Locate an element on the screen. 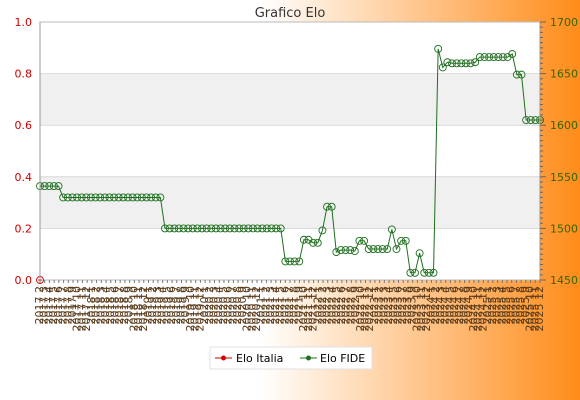  x-axis-tick-label: 2022 1 is located at coordinates (317, 305).